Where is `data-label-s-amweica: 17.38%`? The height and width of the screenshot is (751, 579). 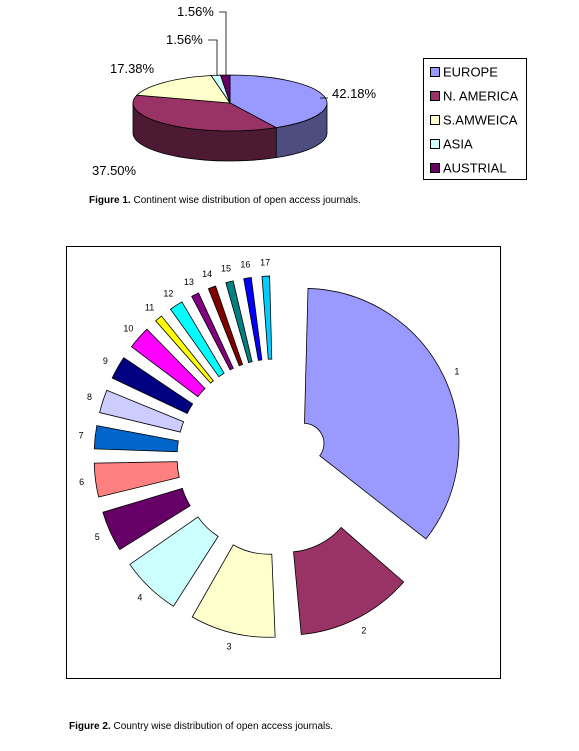 data-label-s-amweica: 17.38% is located at coordinates (132, 68).